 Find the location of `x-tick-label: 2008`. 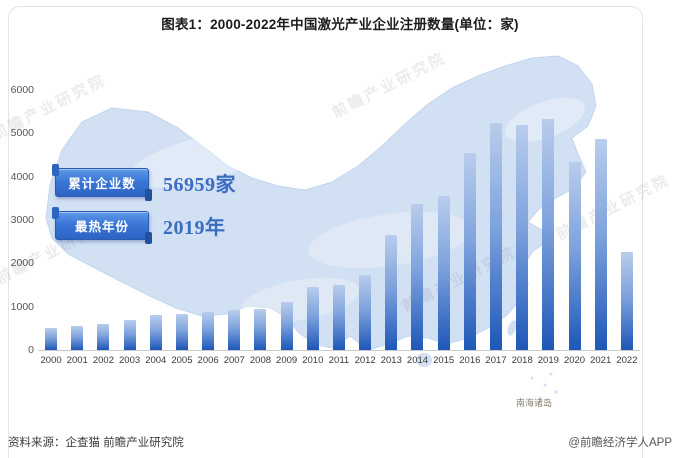

x-tick-label: 2008 is located at coordinates (260, 360).